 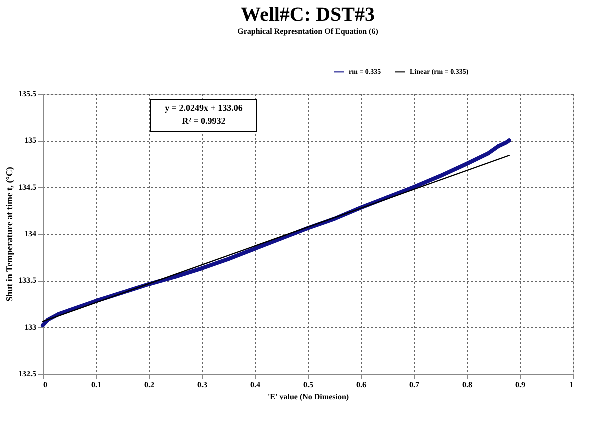 I want to click on y-tick-label: 134.5, so click(x=27, y=187).